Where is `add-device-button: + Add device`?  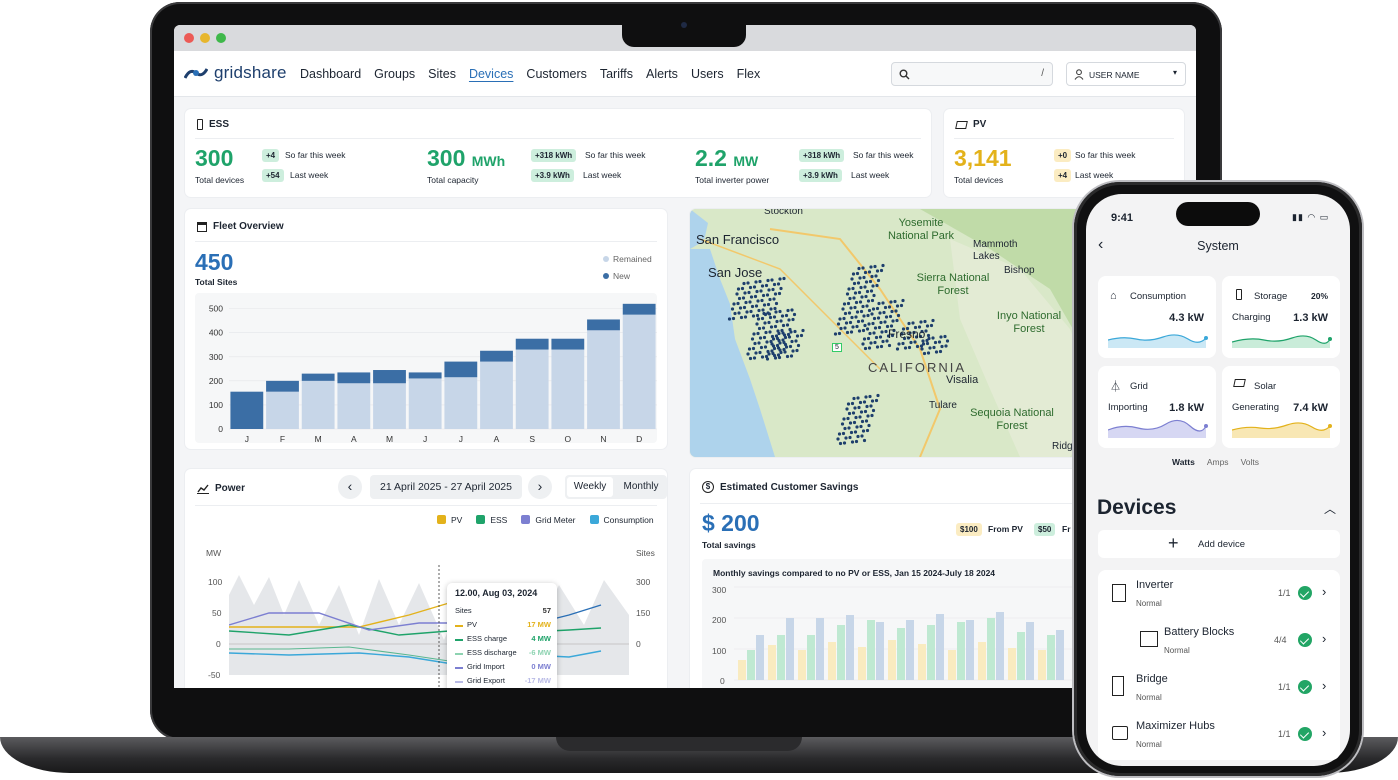 add-device-button: + Add device is located at coordinates (1219, 544).